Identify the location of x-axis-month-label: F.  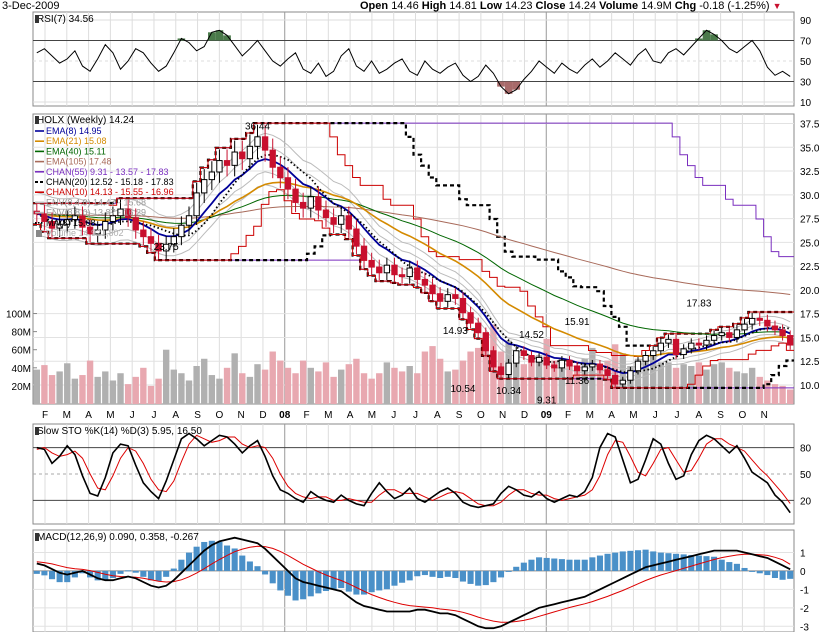
(306, 415).